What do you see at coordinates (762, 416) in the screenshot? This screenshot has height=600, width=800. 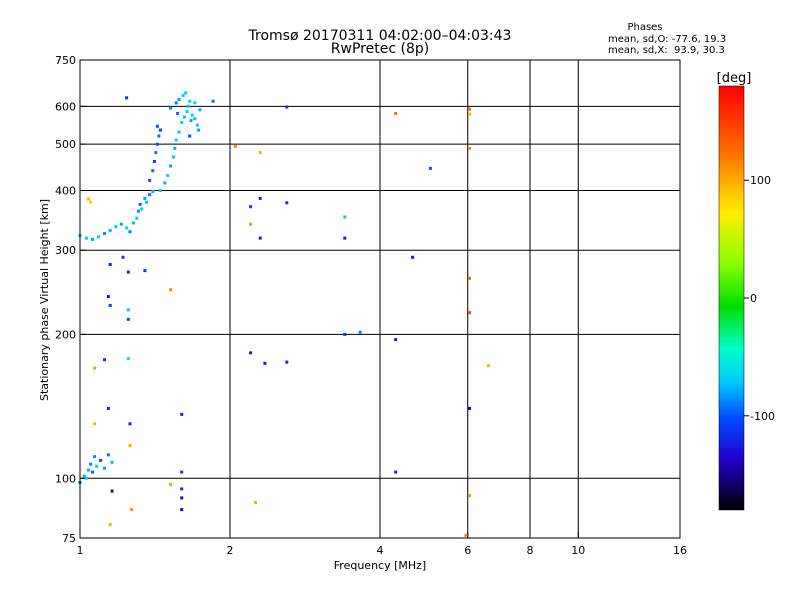 I see `colorbar-tick-label: -100` at bounding box center [762, 416].